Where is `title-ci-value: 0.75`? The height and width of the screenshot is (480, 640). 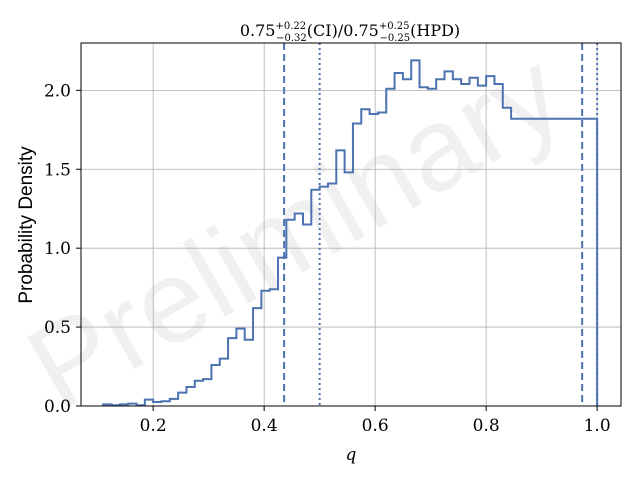
title-ci-value: 0.75 is located at coordinates (258, 30).